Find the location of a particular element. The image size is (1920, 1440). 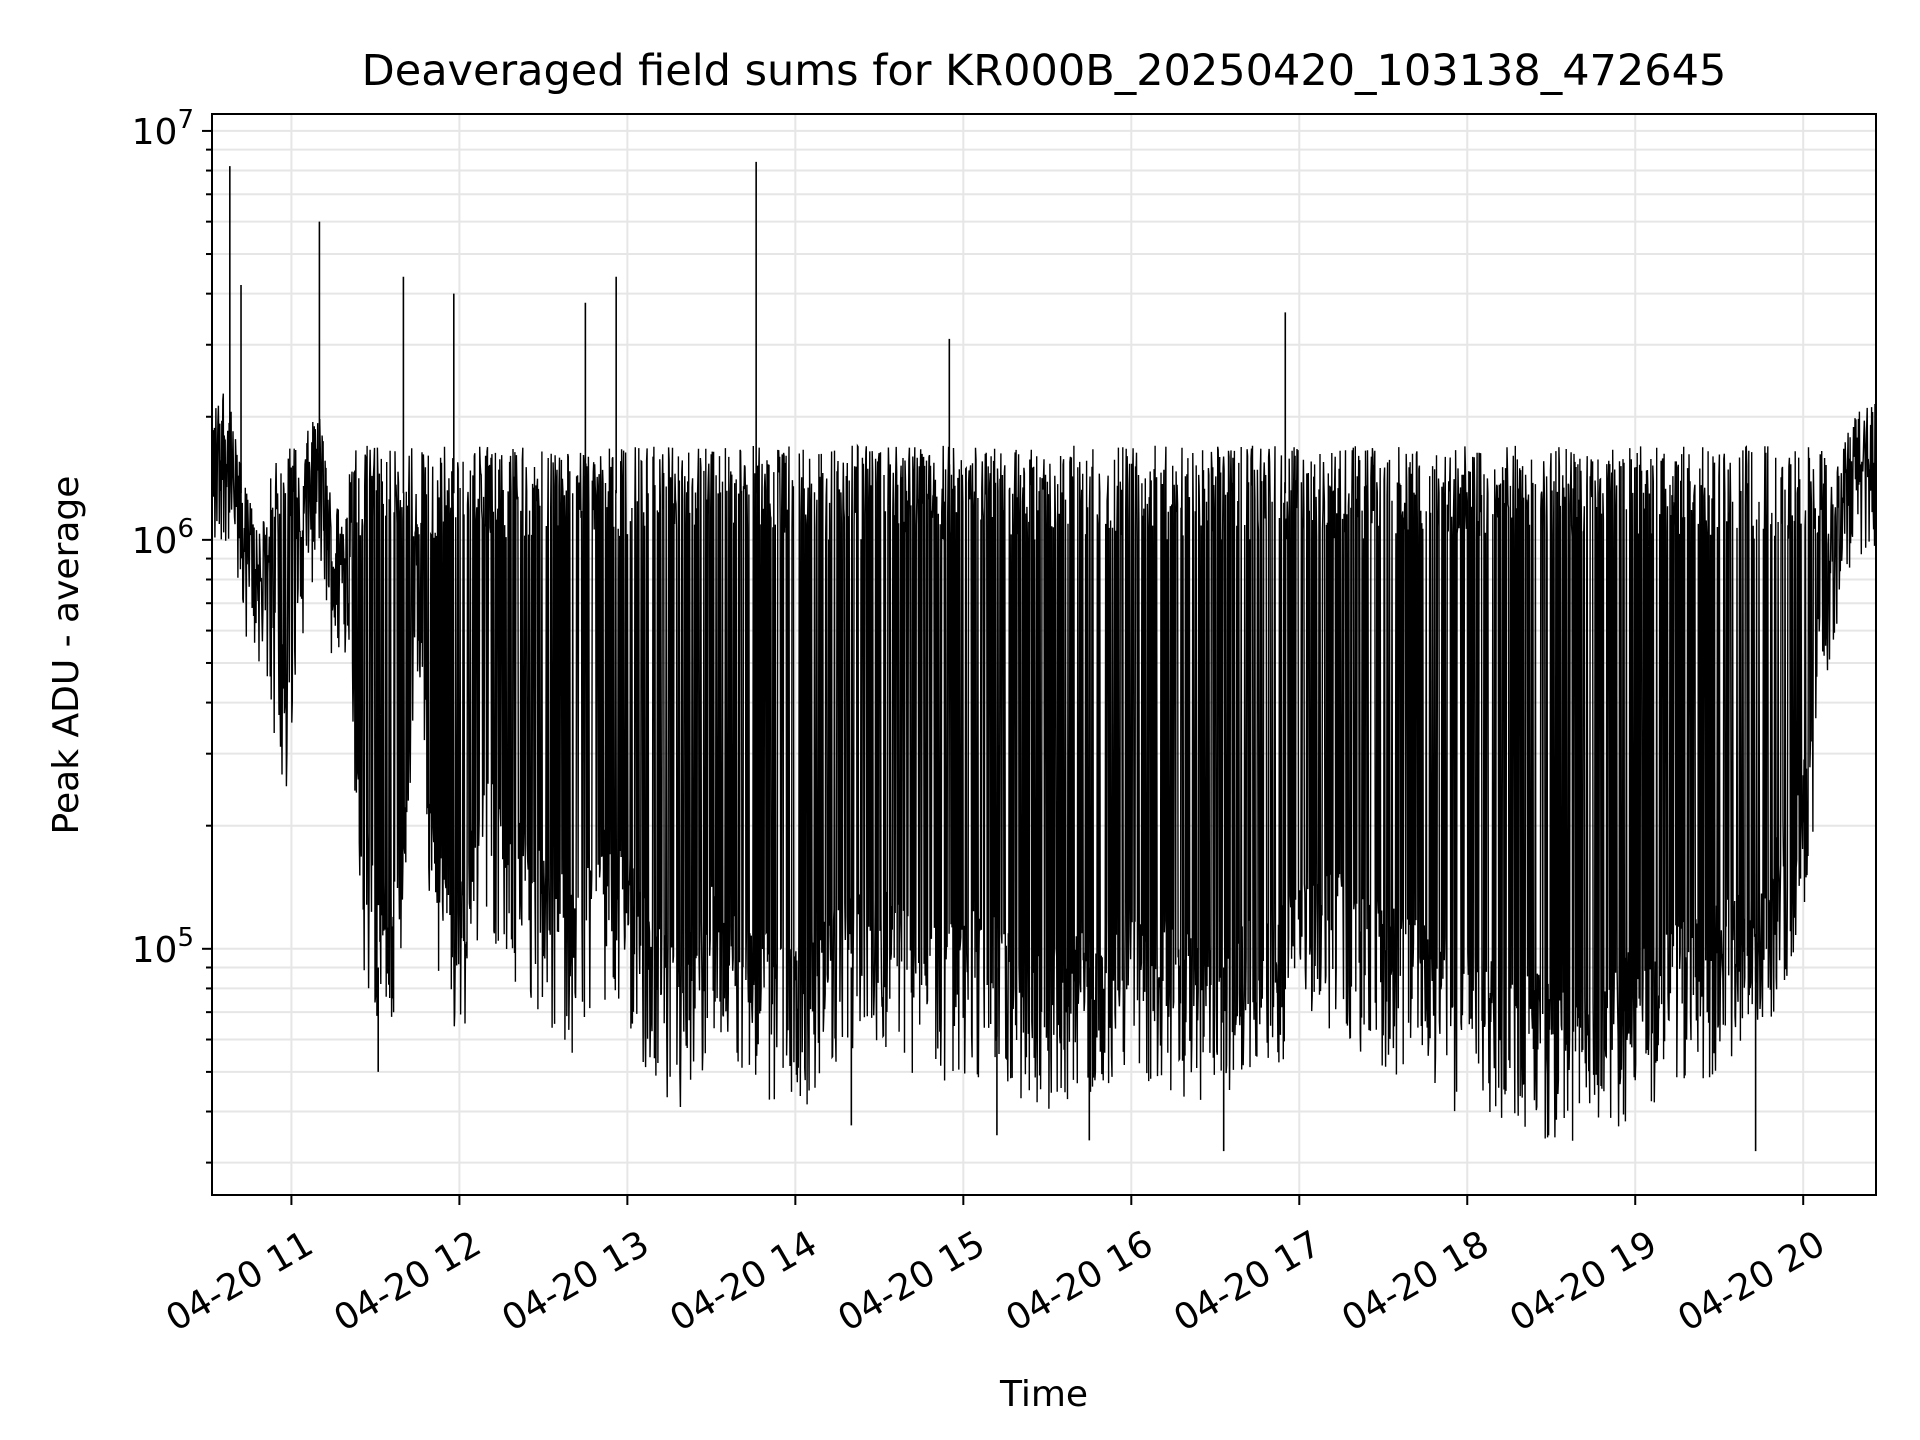

y-tick-label: 10⁶ is located at coordinates (163, 538).